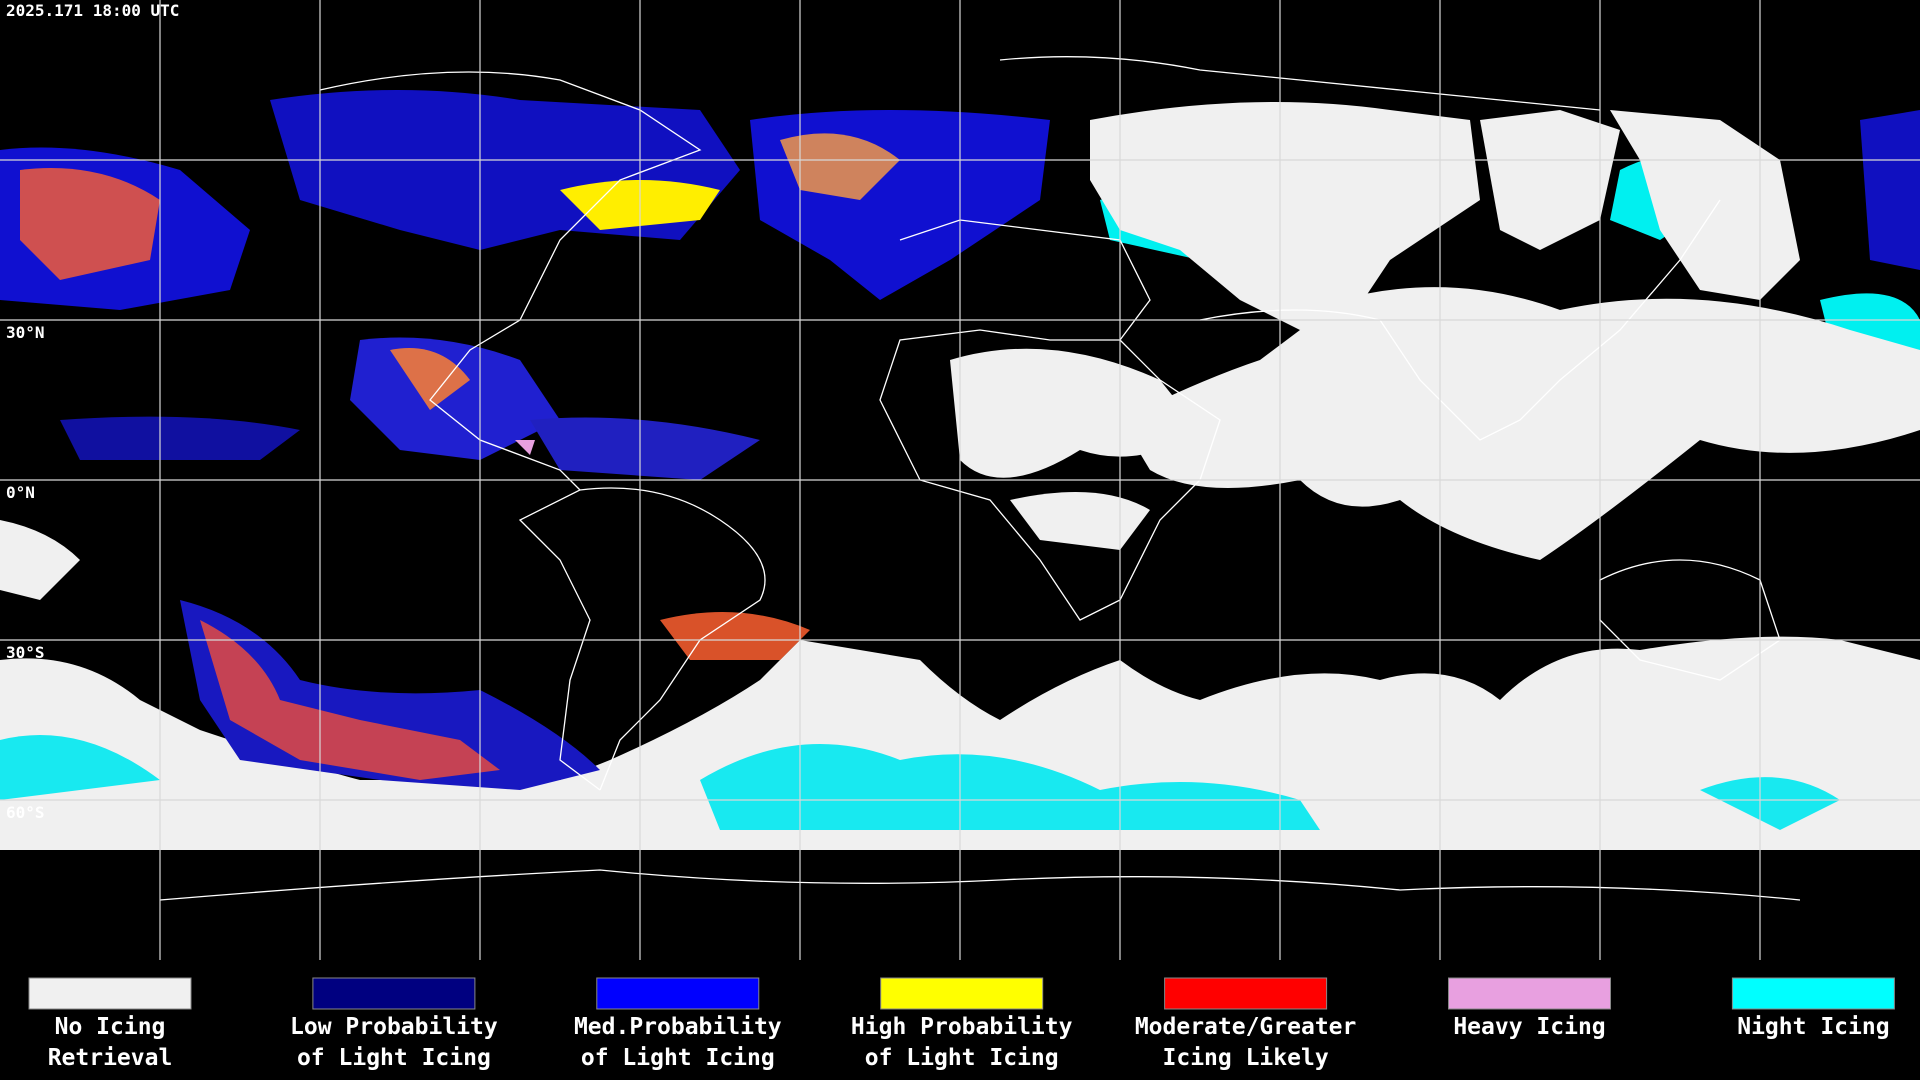 This screenshot has height=1080, width=1920. I want to click on legend-label: Heavy Icing, so click(1529, 1027).